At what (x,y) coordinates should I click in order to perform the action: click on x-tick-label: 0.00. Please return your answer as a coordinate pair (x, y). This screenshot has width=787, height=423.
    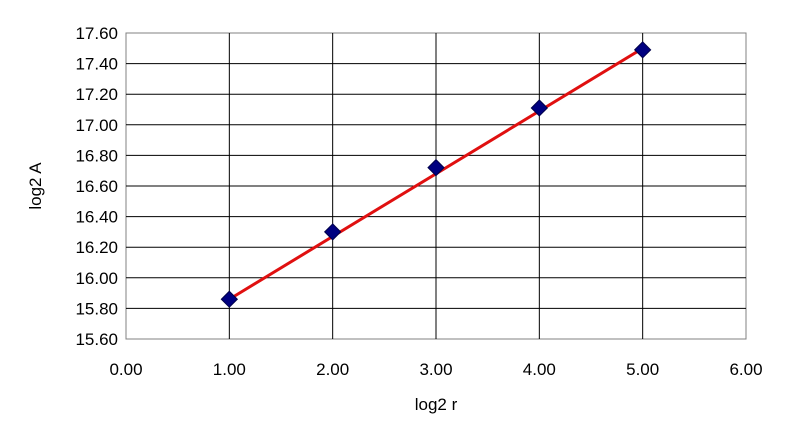
    Looking at the image, I should click on (125, 369).